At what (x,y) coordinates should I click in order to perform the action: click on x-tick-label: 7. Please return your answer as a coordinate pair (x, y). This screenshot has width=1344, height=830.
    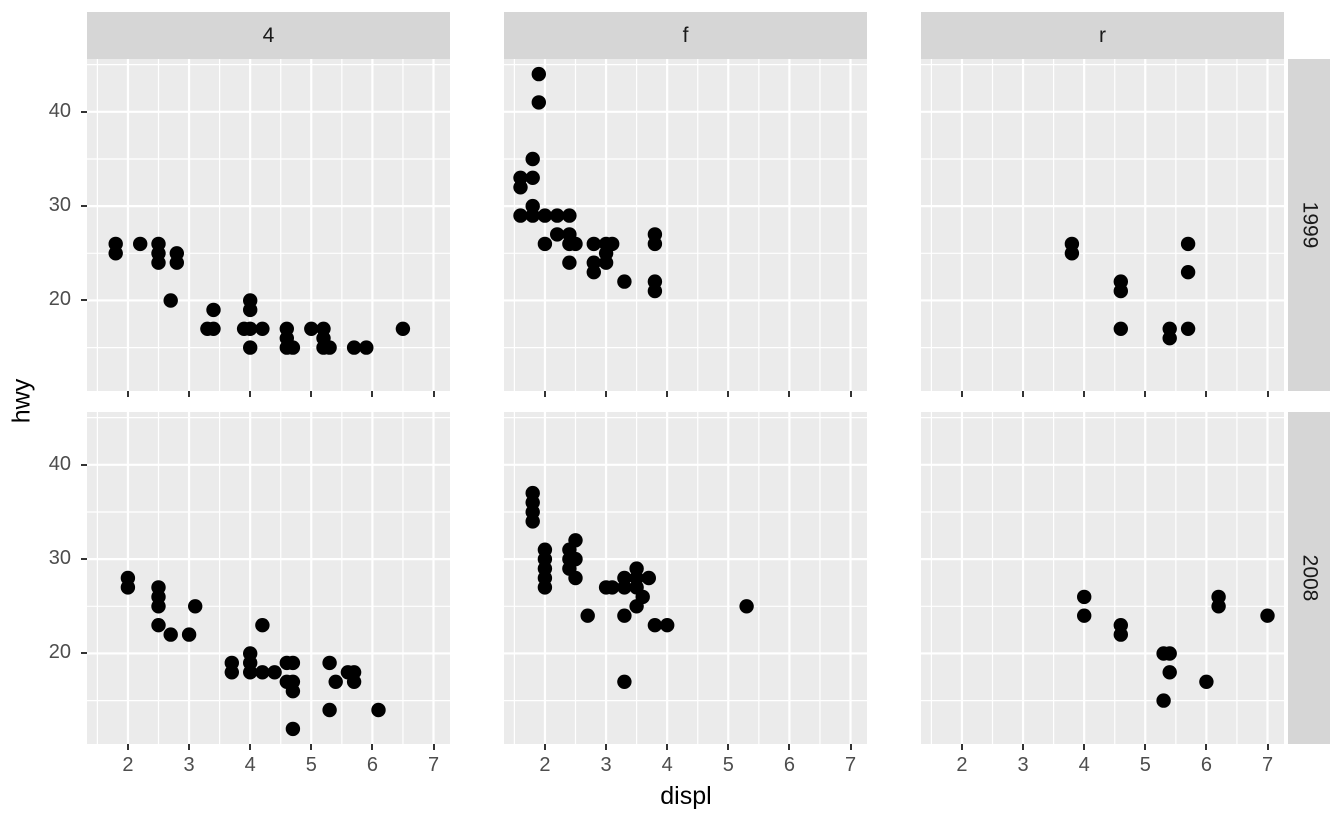
    Looking at the image, I should click on (1267, 765).